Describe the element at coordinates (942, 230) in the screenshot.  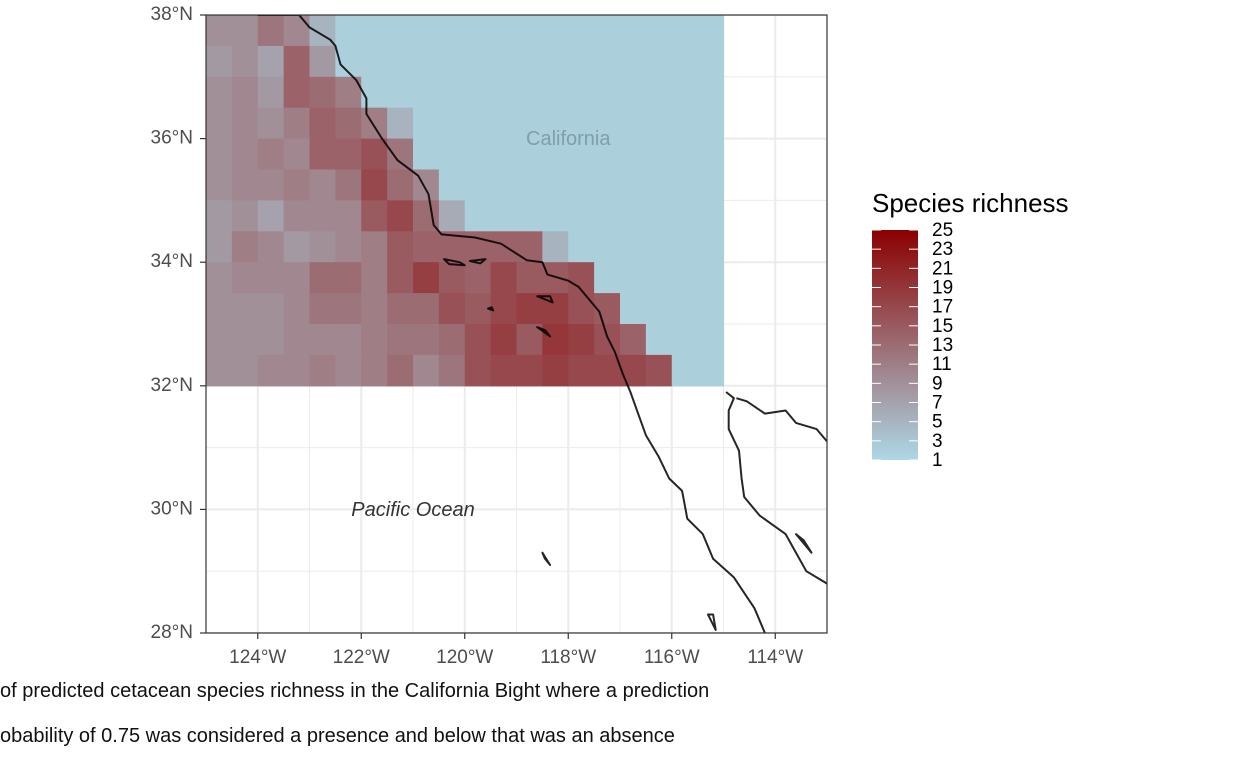
I see `legend-label: 25` at that location.